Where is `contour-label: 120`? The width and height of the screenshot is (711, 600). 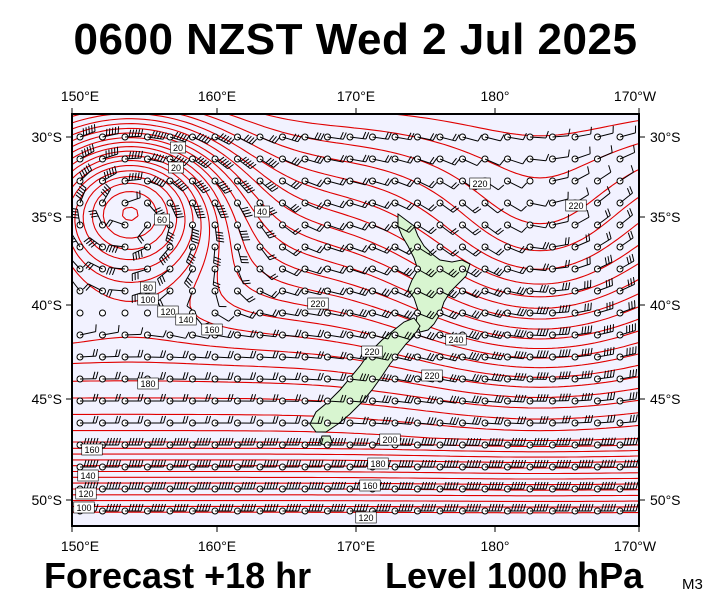
contour-label: 120 is located at coordinates (168, 311).